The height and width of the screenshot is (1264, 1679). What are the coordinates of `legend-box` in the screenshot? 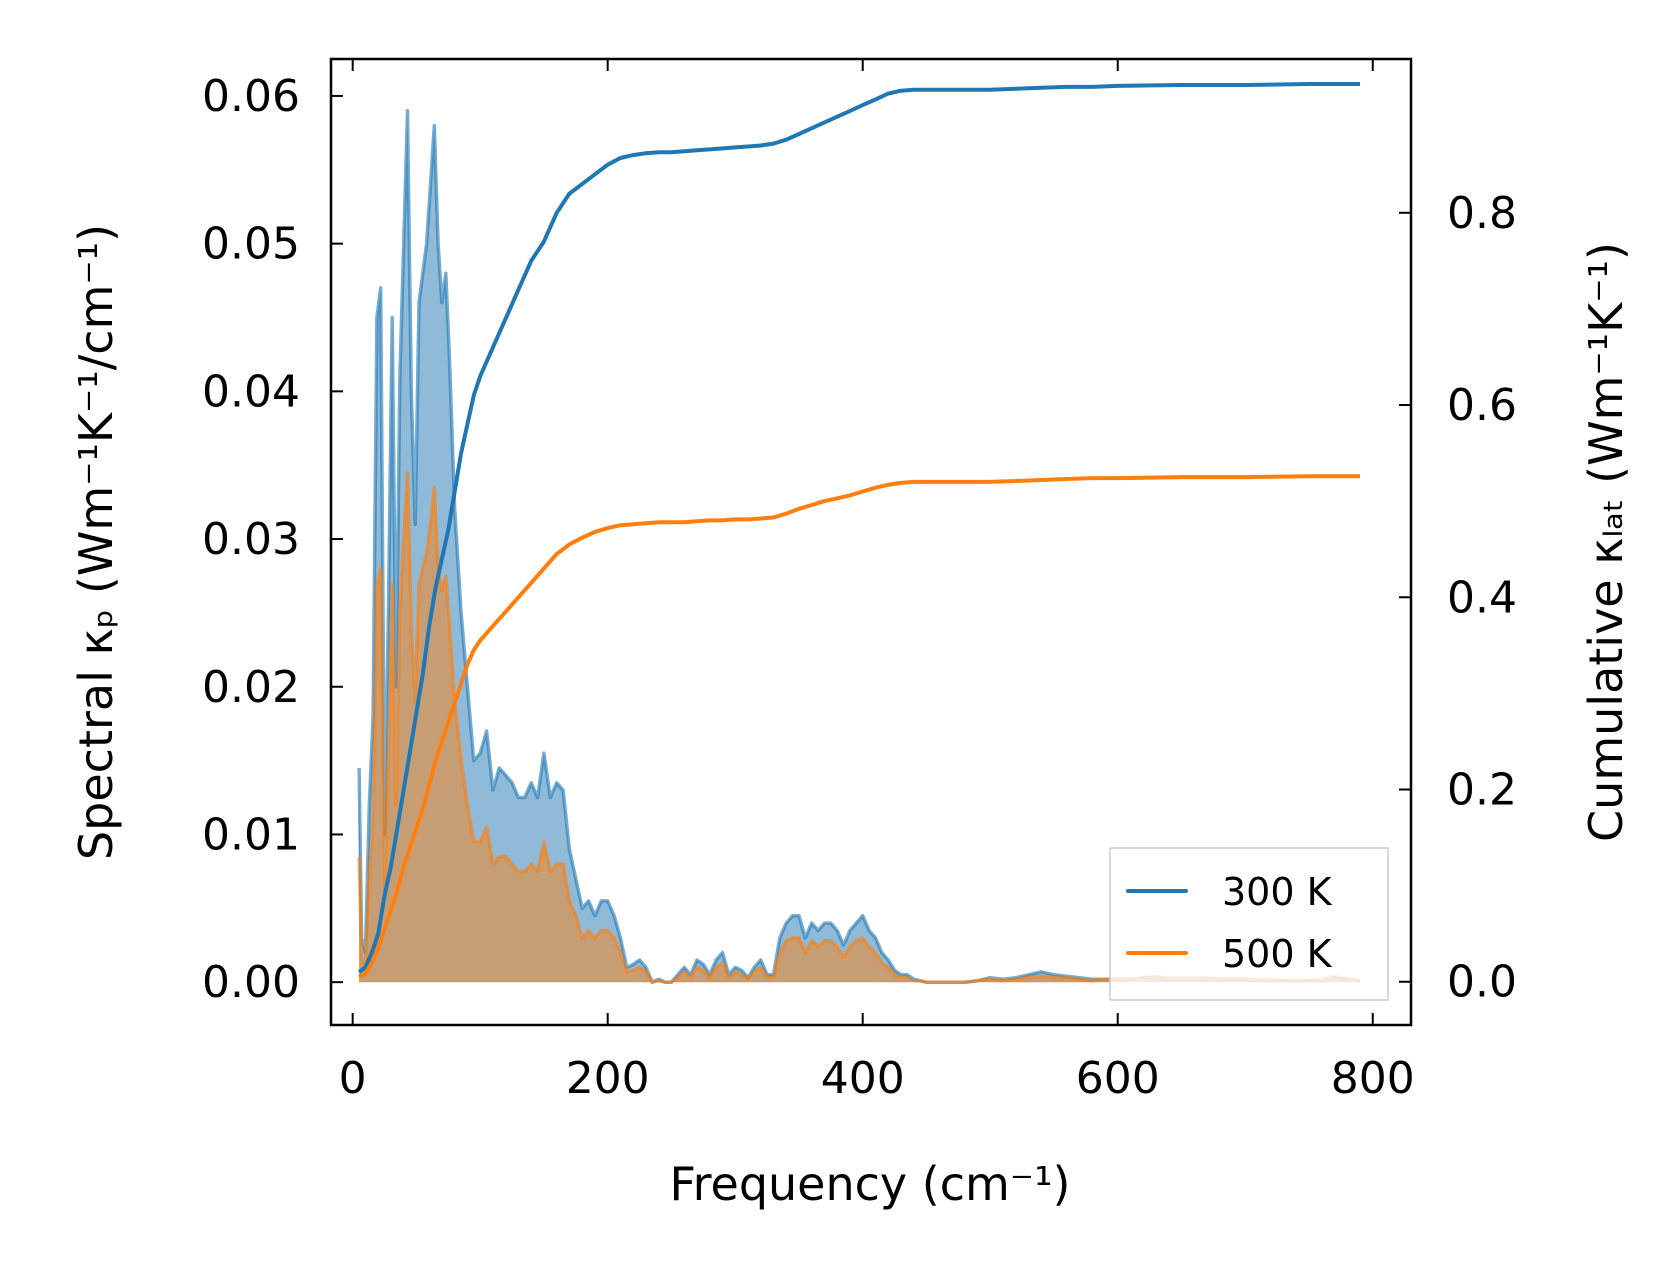 It's located at (1249, 924).